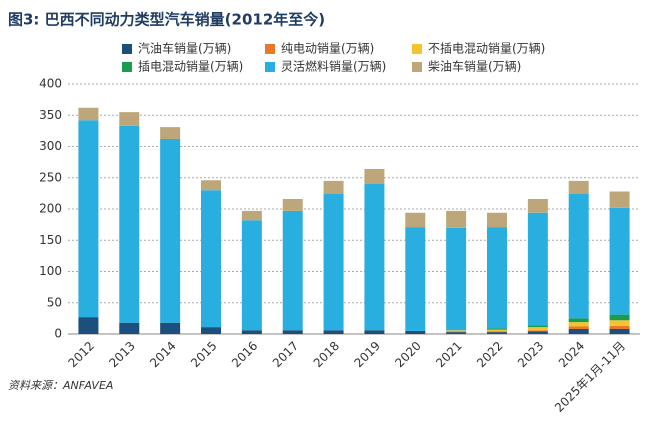 This screenshot has width=650, height=427. What do you see at coordinates (244, 354) in the screenshot?
I see `x-tick-label: 2016` at bounding box center [244, 354].